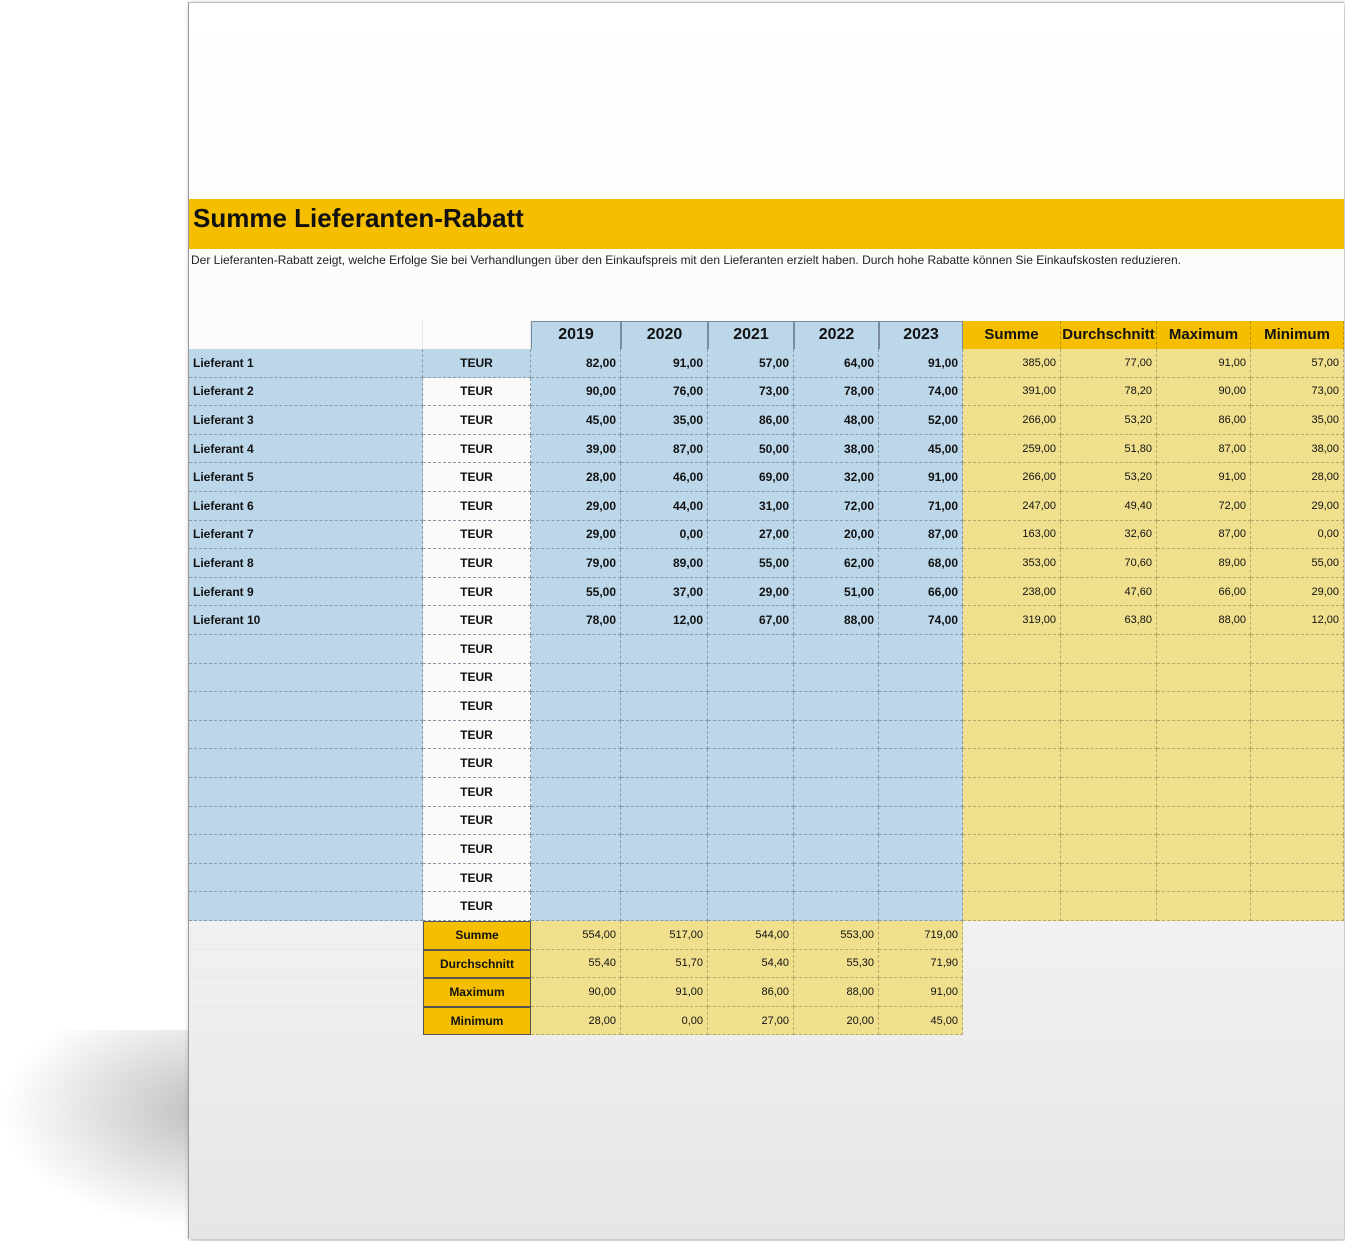 This screenshot has height=1241, width=1345. What do you see at coordinates (576, 477) in the screenshot?
I see `year-value-cell: 28,00` at bounding box center [576, 477].